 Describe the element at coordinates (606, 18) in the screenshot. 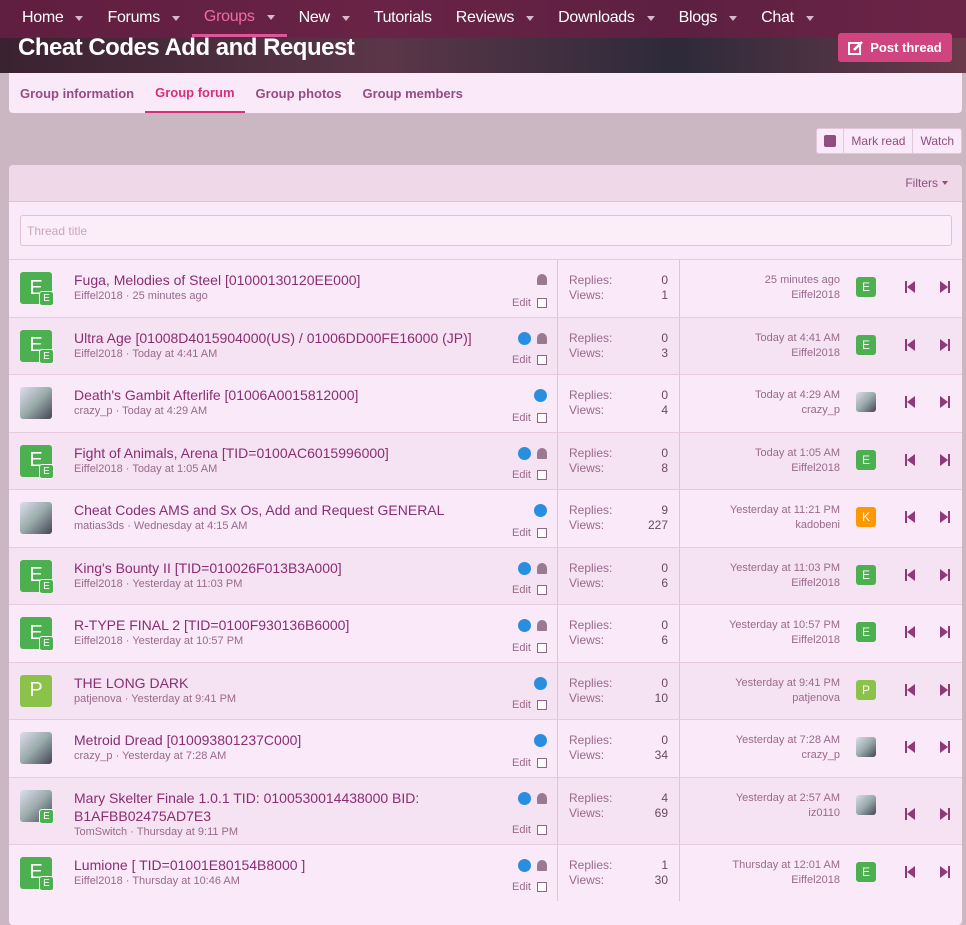

I see `nav-item: Downloads` at that location.